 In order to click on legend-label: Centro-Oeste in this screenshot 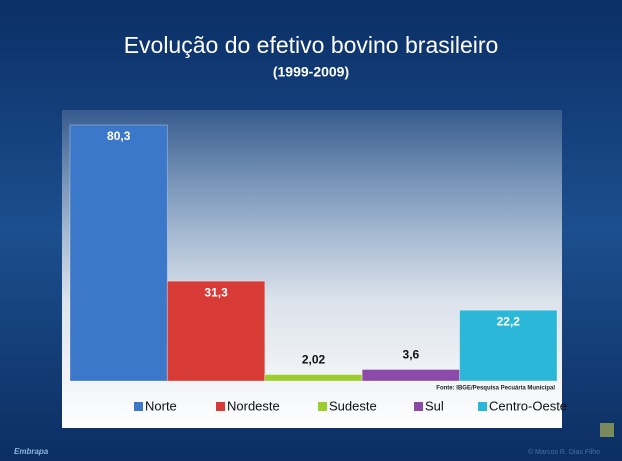, I will do `click(528, 405)`.